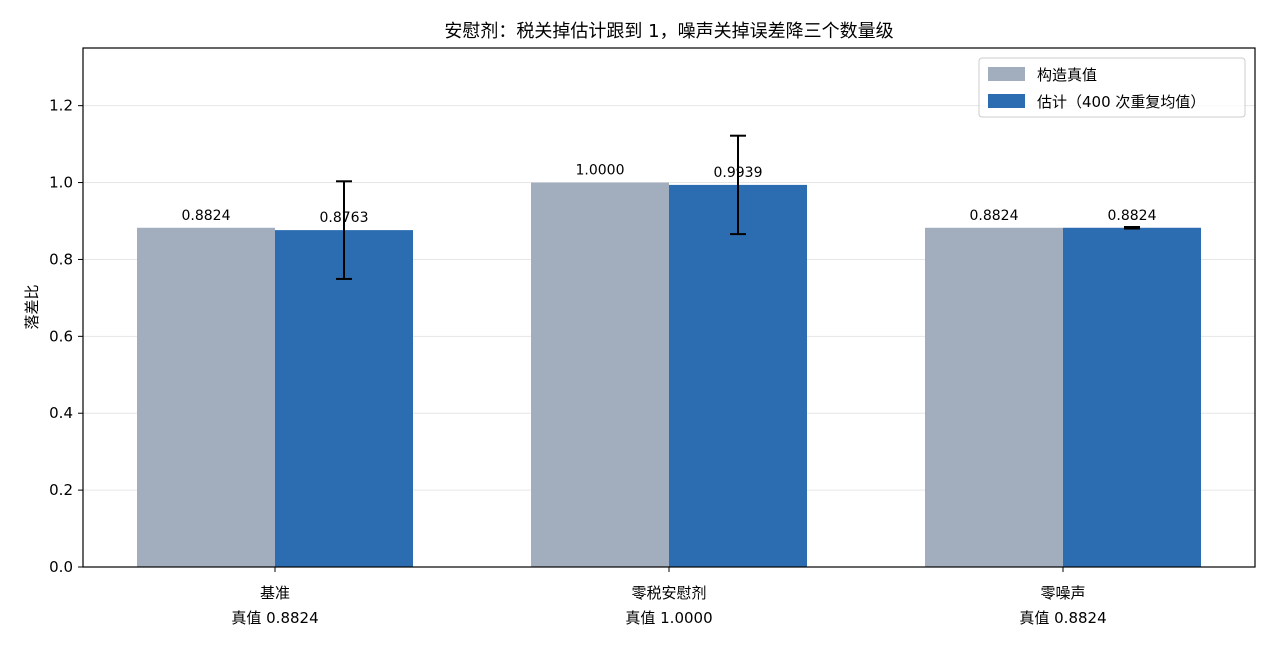 Image resolution: width=1274 pixels, height=654 pixels. I want to click on legend-swatch-estimate, so click(1006, 101).